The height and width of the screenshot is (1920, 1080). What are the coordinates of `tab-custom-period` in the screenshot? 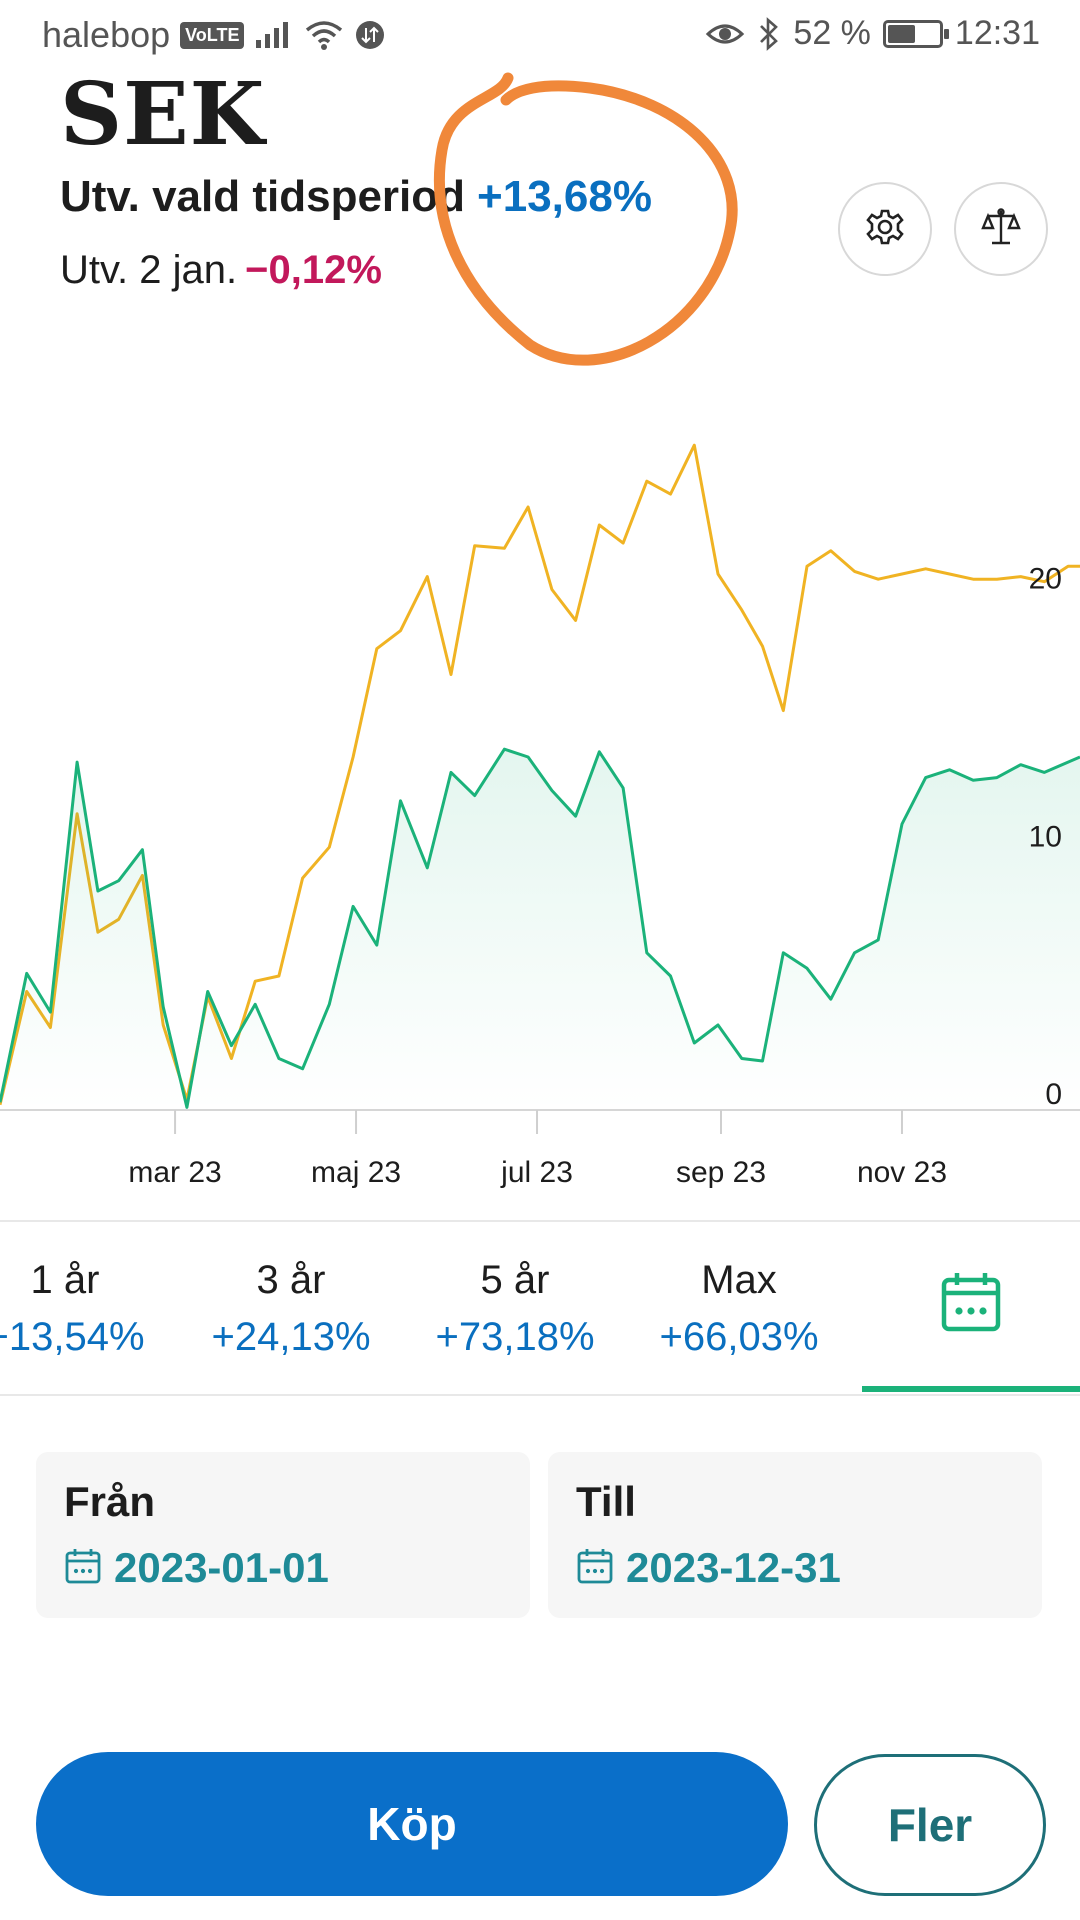 It's located at (971, 1307).